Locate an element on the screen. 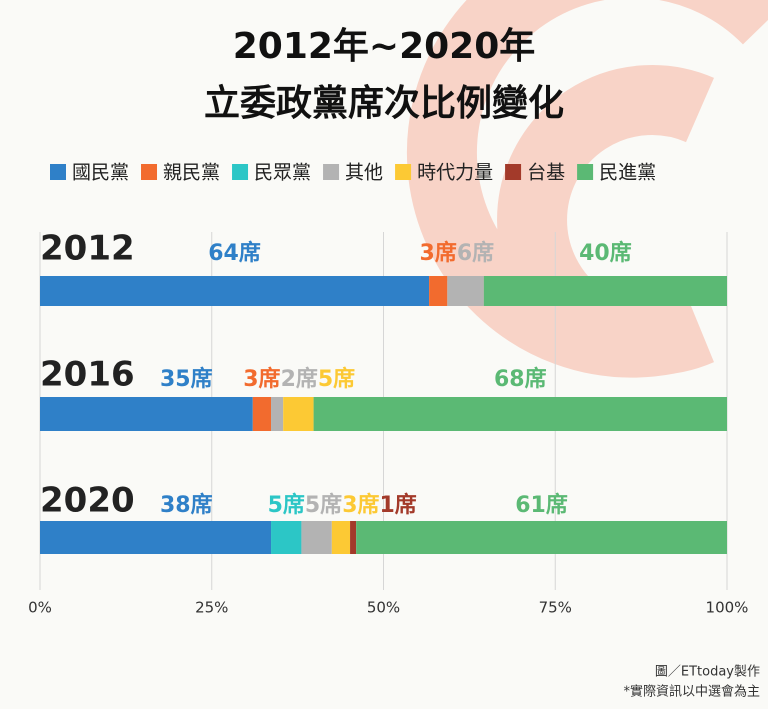  legend-label: 民眾黨 is located at coordinates (282, 173).